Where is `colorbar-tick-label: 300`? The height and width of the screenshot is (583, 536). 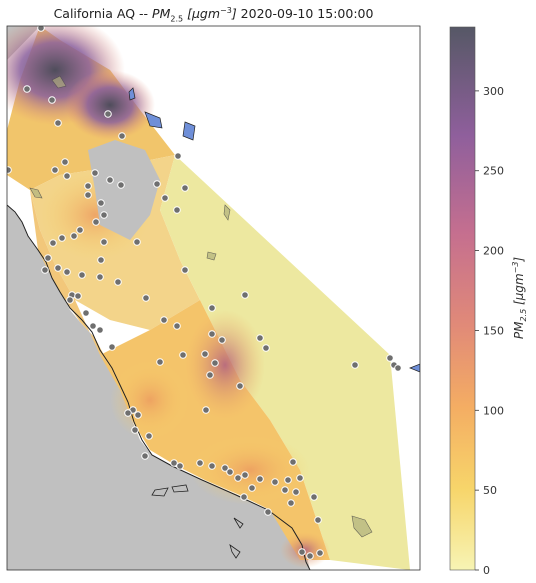 colorbar-tick-label: 300 is located at coordinates (493, 91).